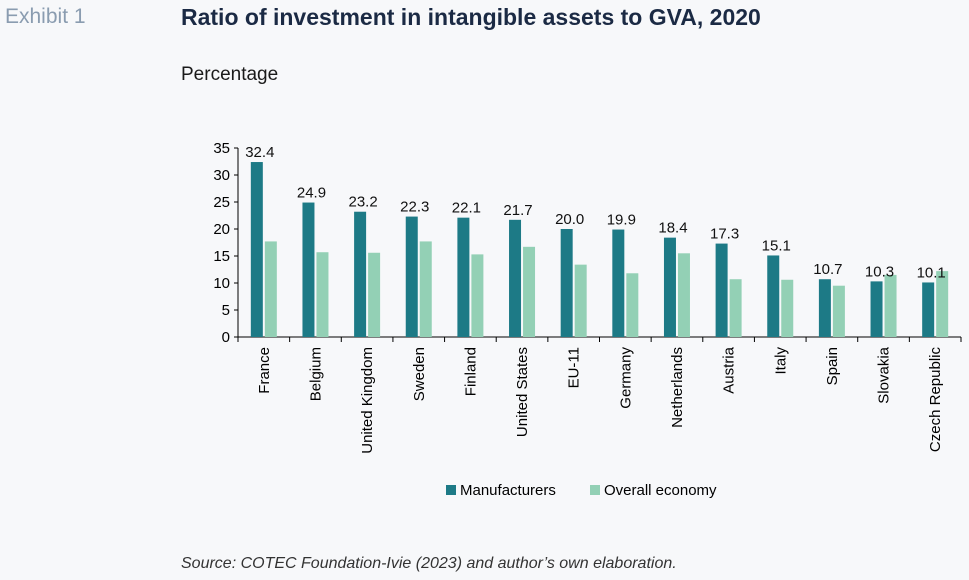 The width and height of the screenshot is (969, 580). Describe the element at coordinates (221, 175) in the screenshot. I see `y-tick-label: 30` at that location.